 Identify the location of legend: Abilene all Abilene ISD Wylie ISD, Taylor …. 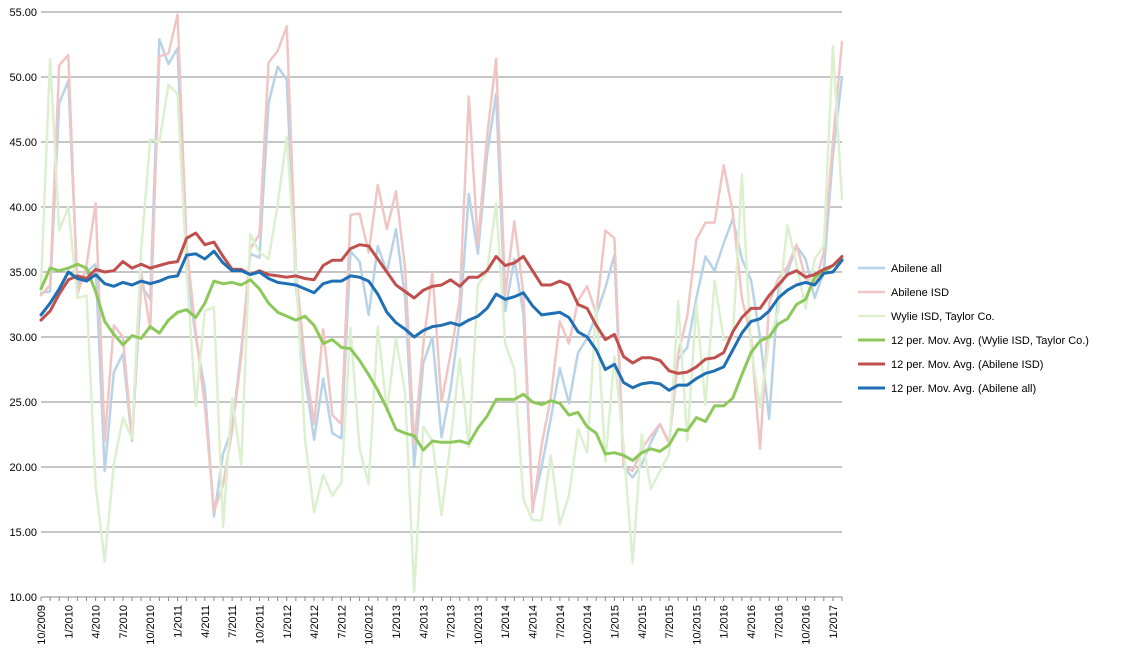
(973, 329).